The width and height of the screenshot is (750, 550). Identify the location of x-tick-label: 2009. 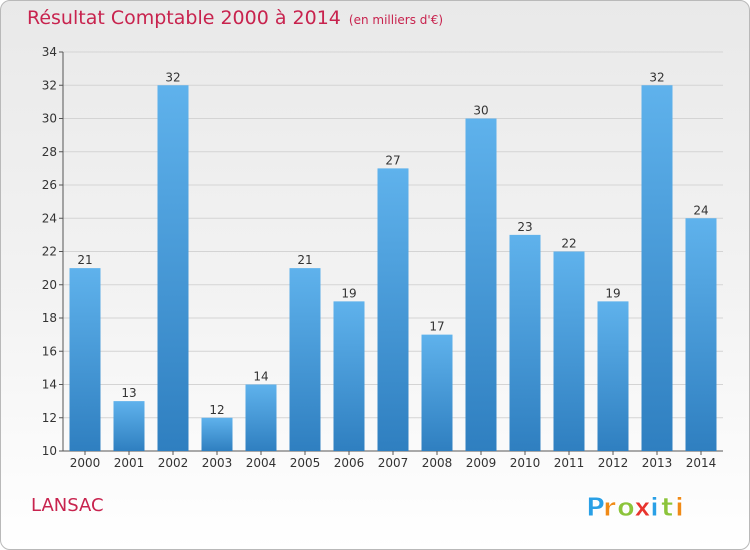
(481, 463).